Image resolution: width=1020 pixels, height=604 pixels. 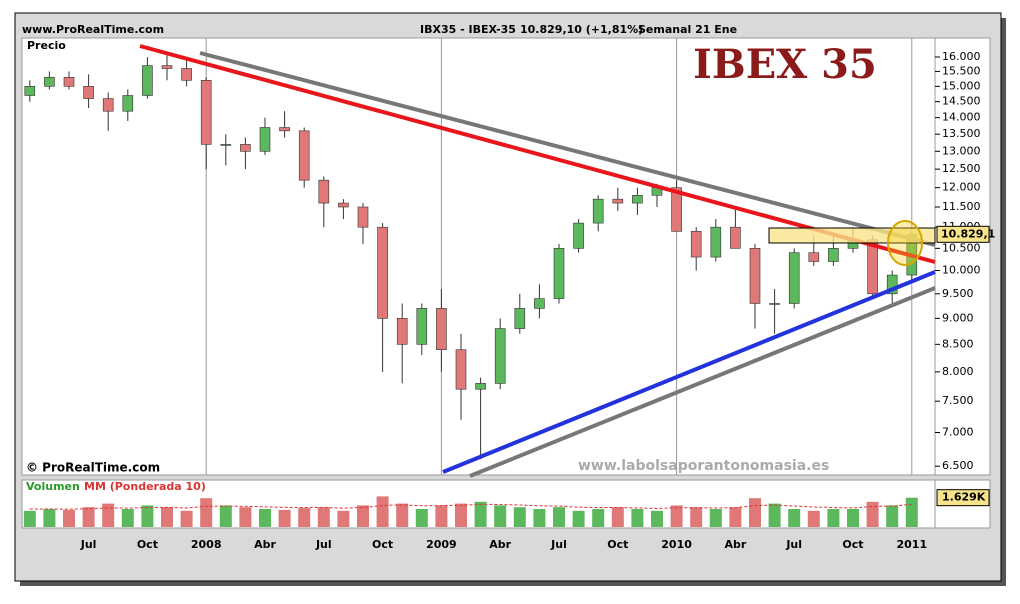 I want to click on price-tag-label: 10.829,1, so click(x=968, y=233).